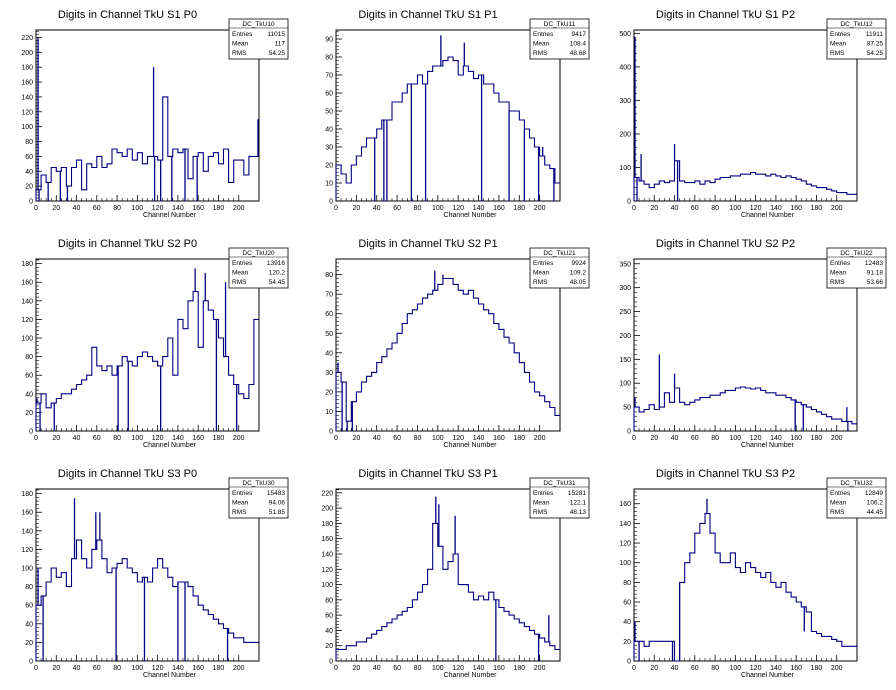 Image resolution: width=896 pixels, height=690 pixels. I want to click on y-tick-label: 50, so click(627, 408).